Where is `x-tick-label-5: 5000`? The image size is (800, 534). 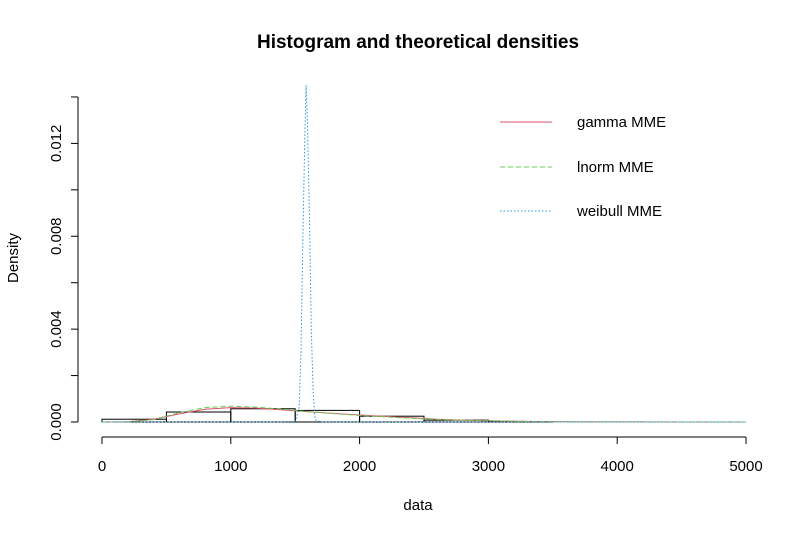
x-tick-label-5: 5000 is located at coordinates (745, 466).